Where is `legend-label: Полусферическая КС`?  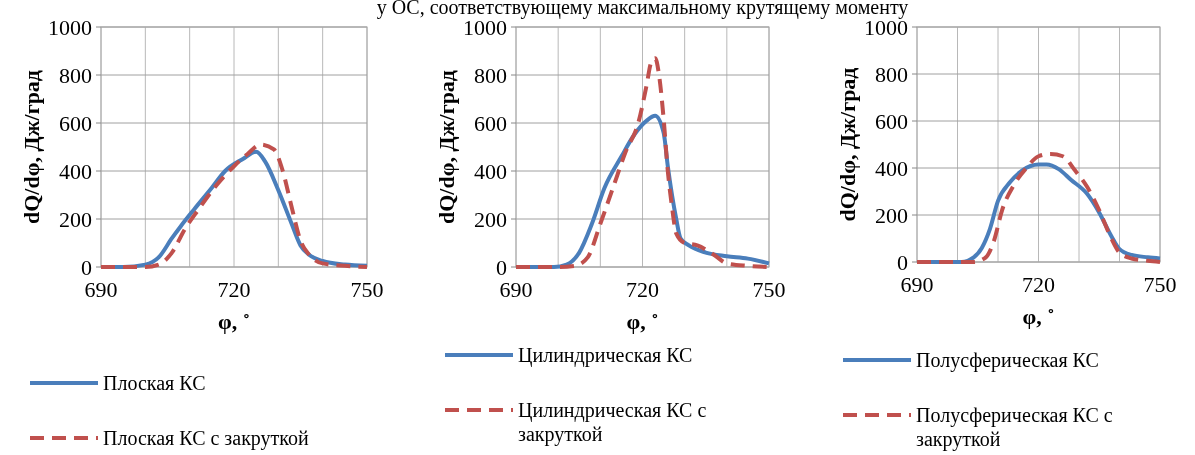
legend-label: Полусферическая КС is located at coordinates (1007, 360).